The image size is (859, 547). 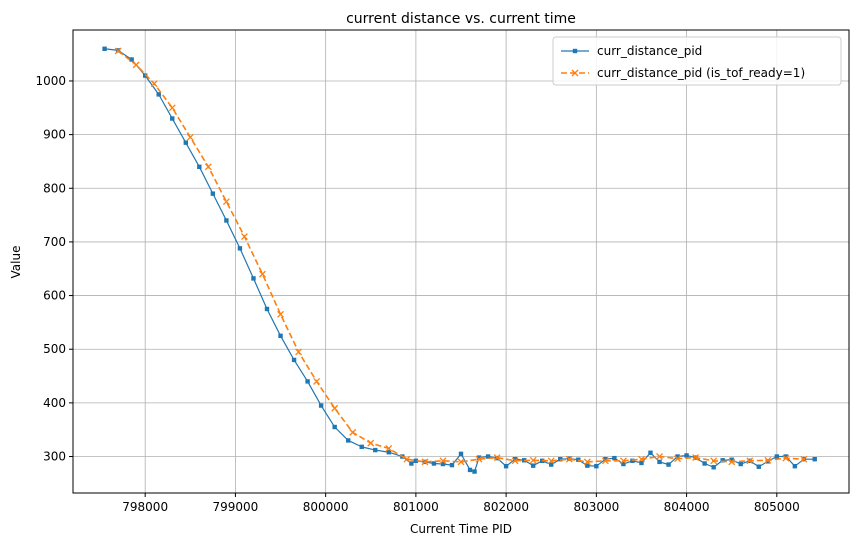 I want to click on y-tick-label: 1000, so click(x=50, y=81).